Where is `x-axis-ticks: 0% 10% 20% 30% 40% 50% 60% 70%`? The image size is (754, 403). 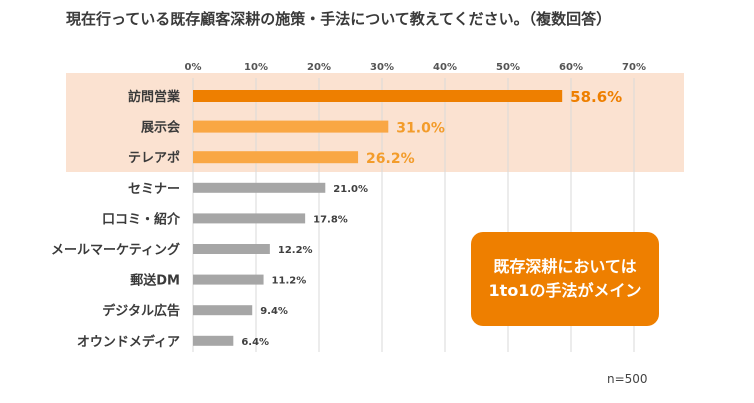
x-axis-ticks: 0% 10% 20% 30% 40% 50% 60% 70% is located at coordinates (415, 67).